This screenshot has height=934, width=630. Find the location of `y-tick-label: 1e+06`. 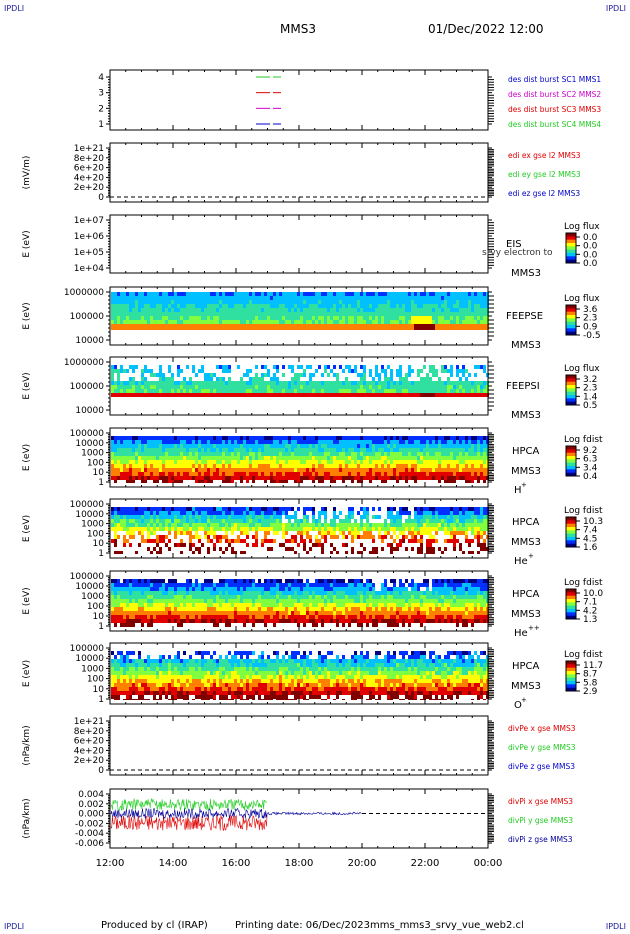

y-tick-label: 1e+06 is located at coordinates (89, 237).